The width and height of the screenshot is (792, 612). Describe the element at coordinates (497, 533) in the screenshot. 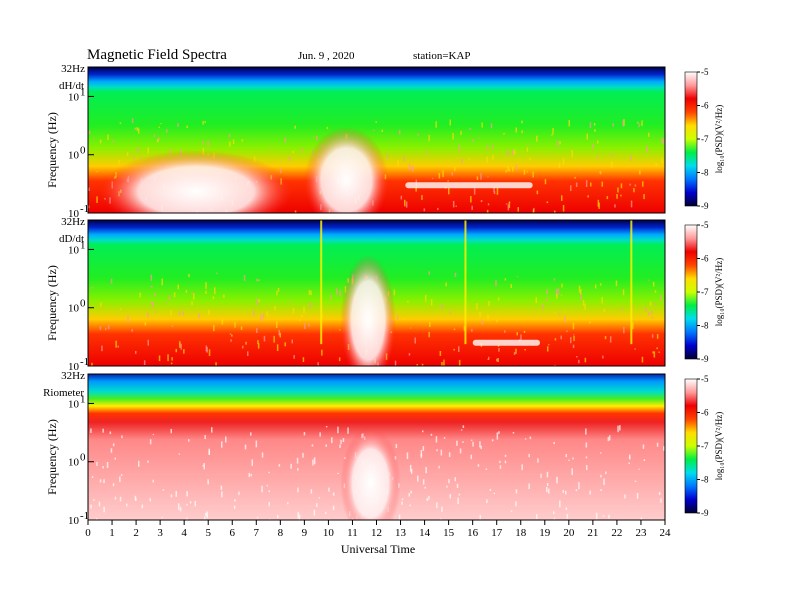

I see `x-tick-label: 17` at that location.